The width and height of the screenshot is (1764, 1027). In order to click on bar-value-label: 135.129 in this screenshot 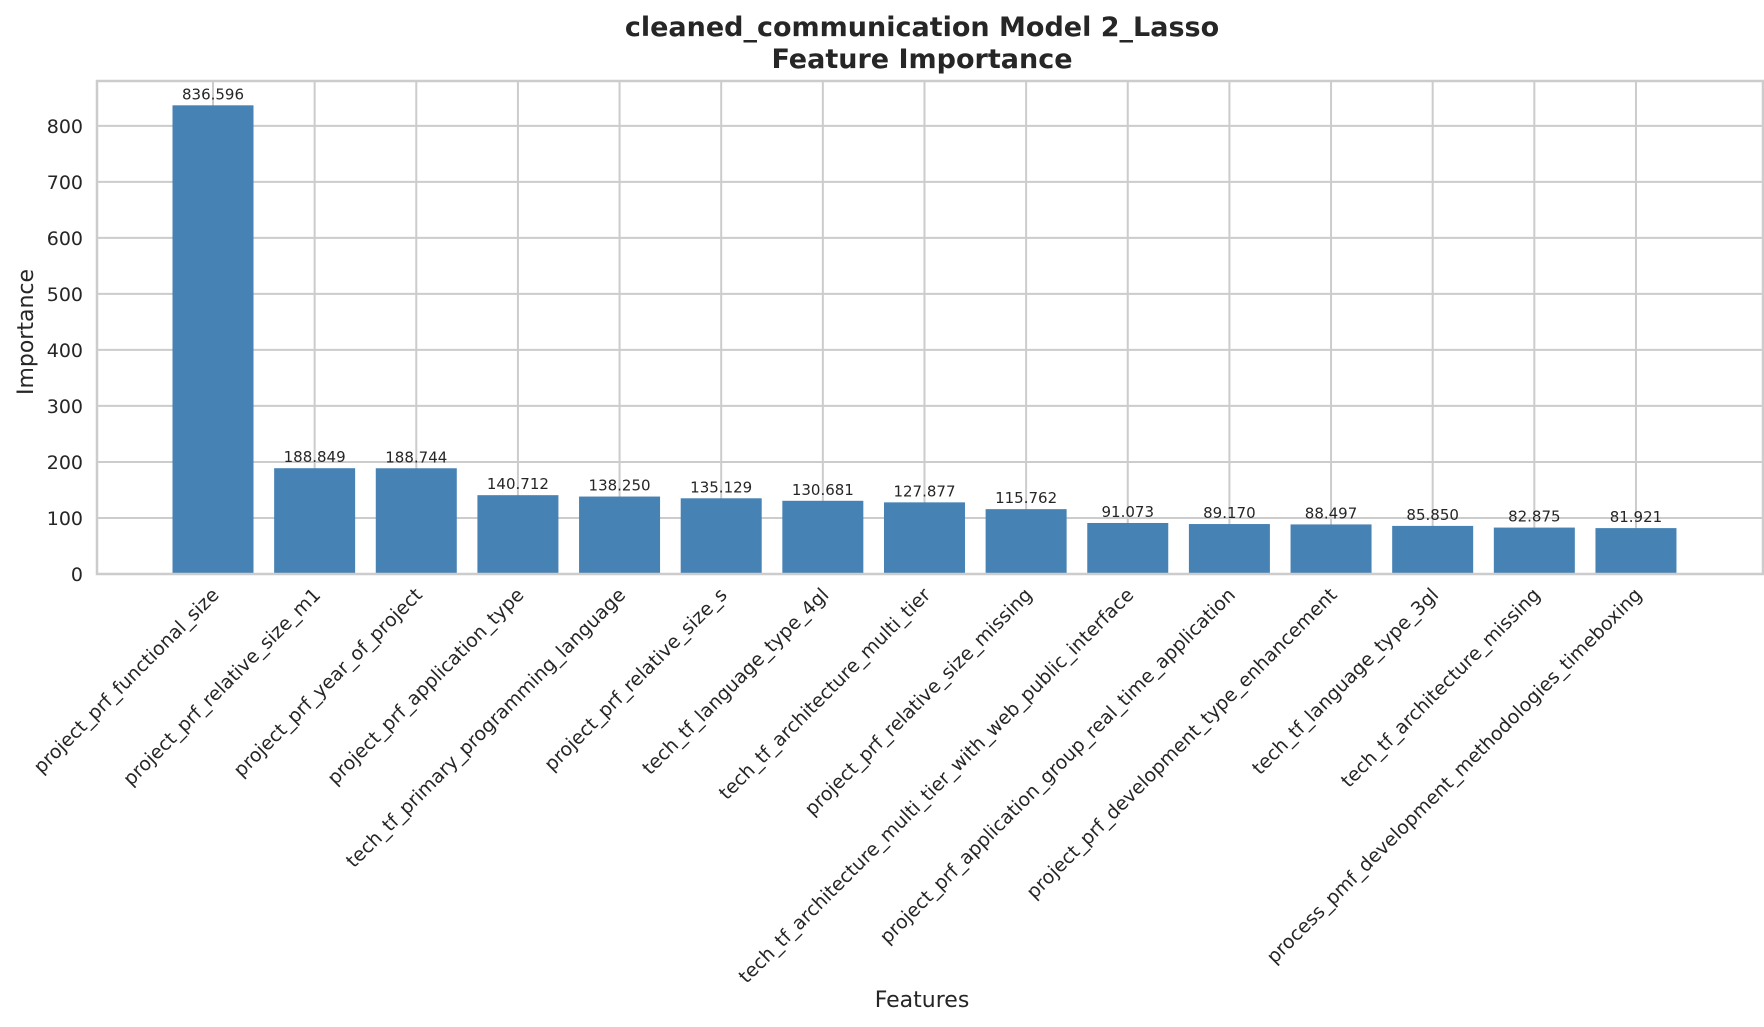, I will do `click(721, 487)`.